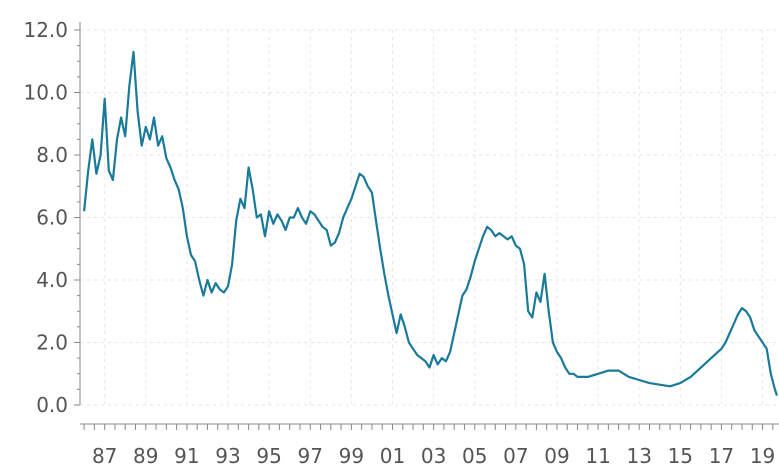 This screenshot has width=779, height=469. Describe the element at coordinates (45, 30) in the screenshot. I see `y-tick-label: 12.0` at that location.